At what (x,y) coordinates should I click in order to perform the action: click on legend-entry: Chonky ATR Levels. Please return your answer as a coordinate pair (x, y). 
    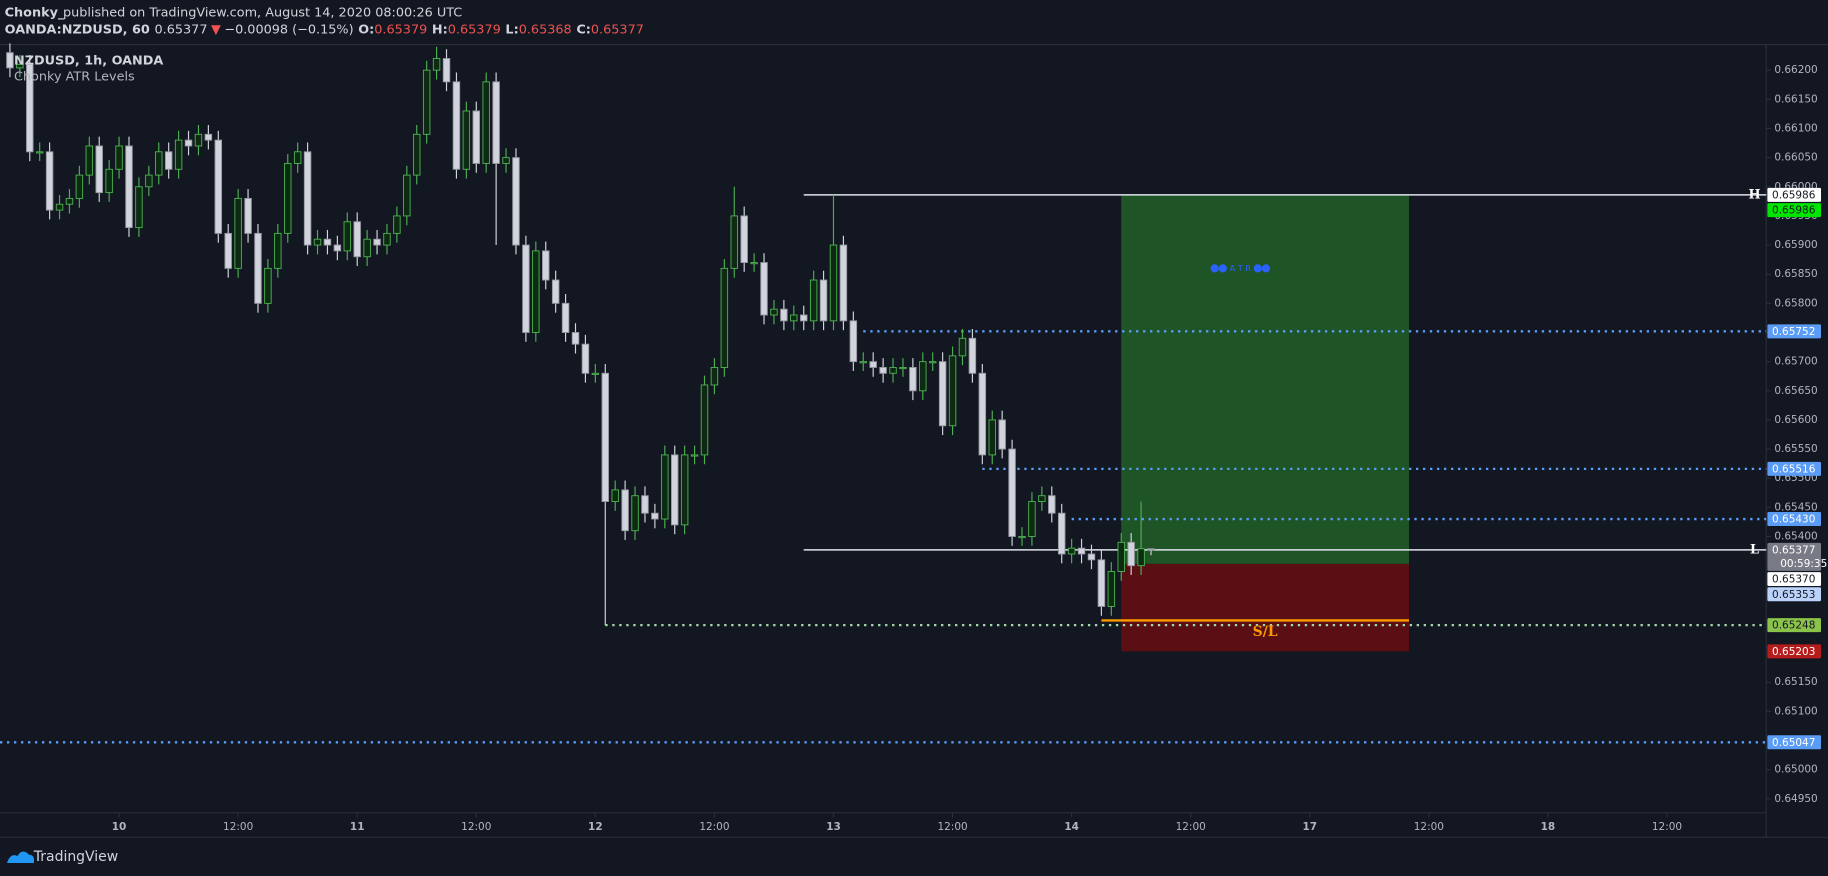
    Looking at the image, I should click on (74, 77).